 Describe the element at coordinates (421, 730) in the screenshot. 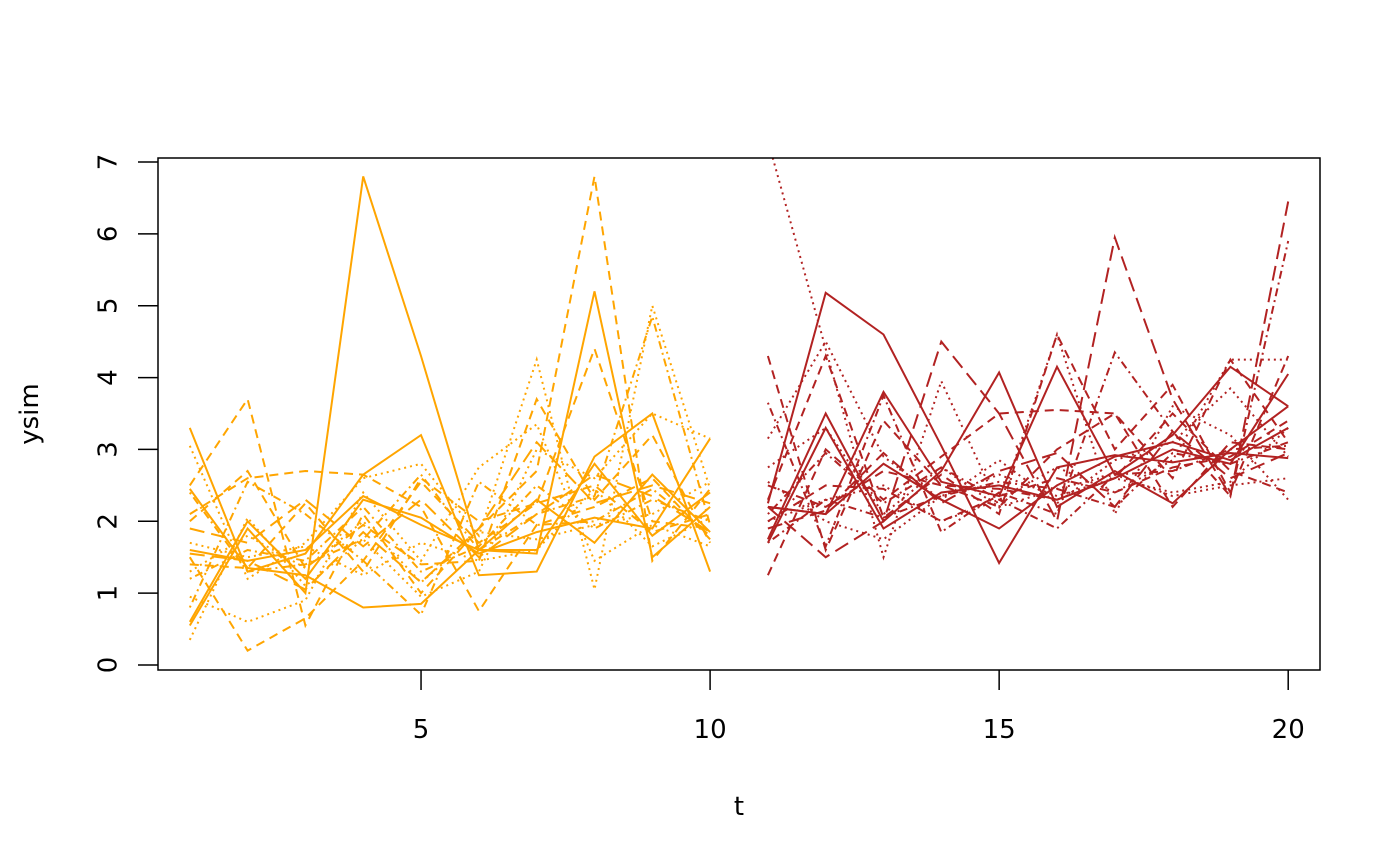

I see `x-tick-label: 5` at that location.